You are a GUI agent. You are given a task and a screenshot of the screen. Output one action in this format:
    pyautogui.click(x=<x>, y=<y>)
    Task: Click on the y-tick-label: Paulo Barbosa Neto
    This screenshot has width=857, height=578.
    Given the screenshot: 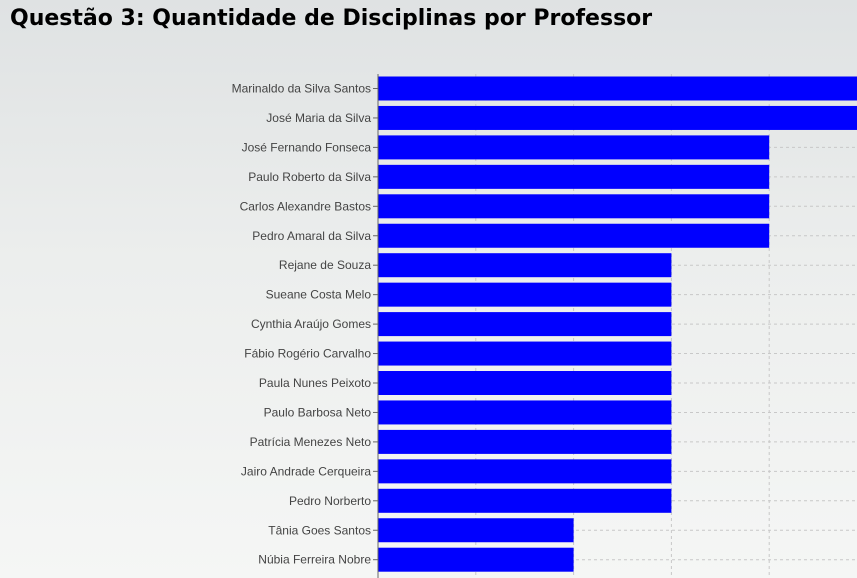 What is the action you would take?
    pyautogui.click(x=318, y=412)
    